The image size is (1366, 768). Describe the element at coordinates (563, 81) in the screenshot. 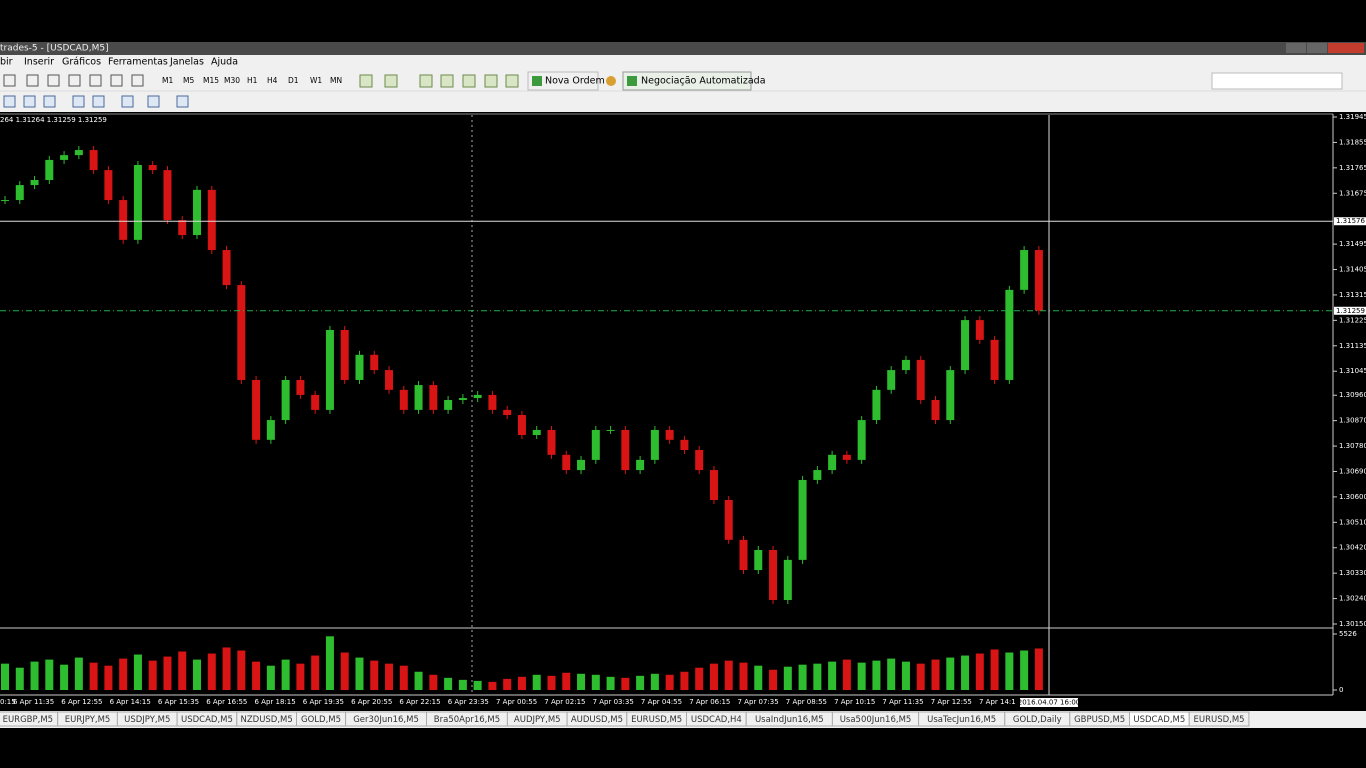

I see `new-order-button` at that location.